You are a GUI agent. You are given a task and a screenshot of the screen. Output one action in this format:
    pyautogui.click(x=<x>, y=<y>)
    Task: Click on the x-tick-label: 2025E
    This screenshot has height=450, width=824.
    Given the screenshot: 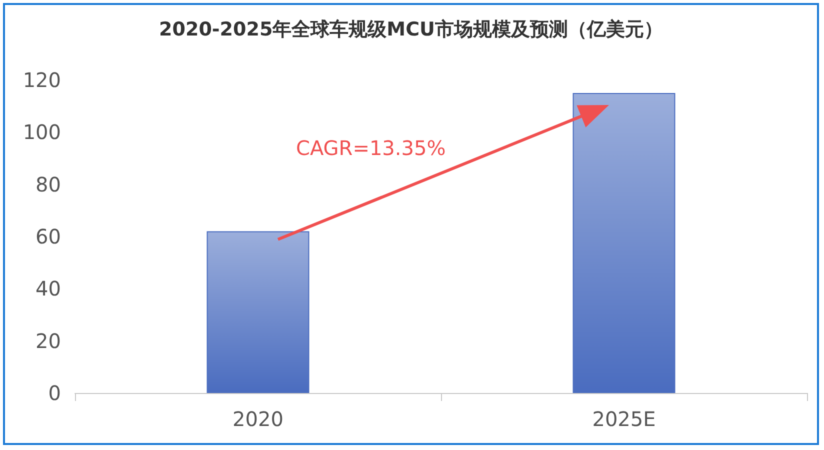 What is the action you would take?
    pyautogui.click(x=624, y=419)
    